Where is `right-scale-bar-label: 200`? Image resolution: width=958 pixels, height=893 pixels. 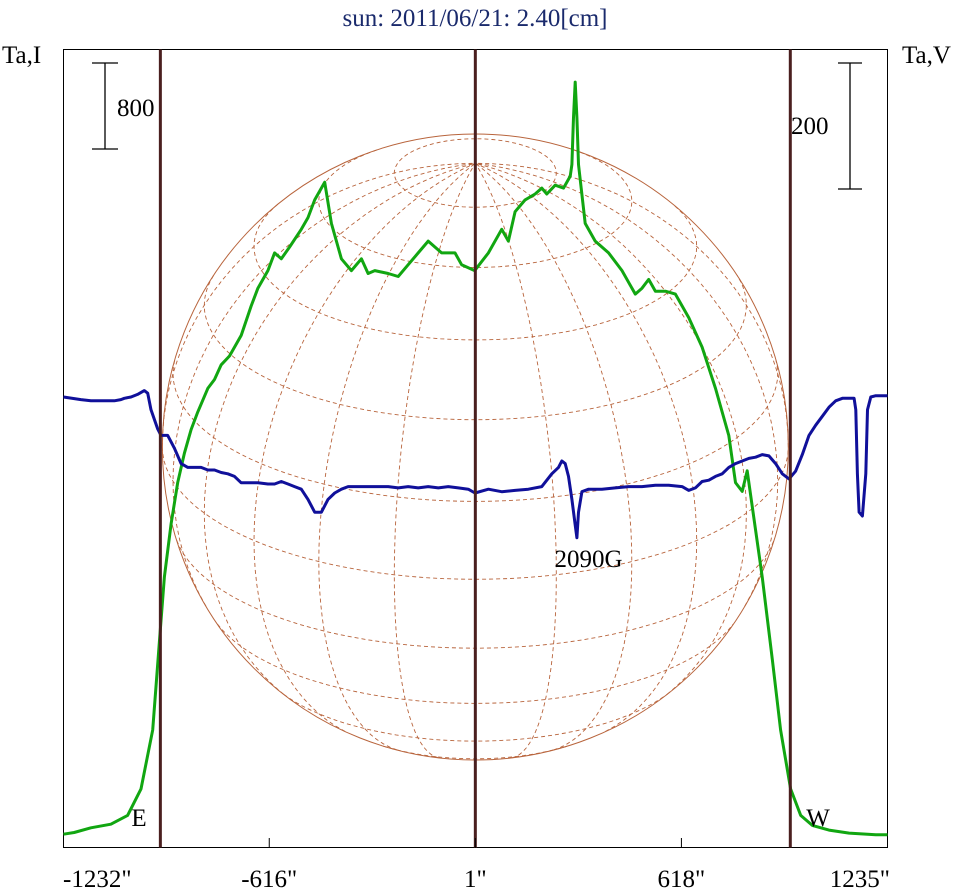 right-scale-bar-label: 200 is located at coordinates (810, 126).